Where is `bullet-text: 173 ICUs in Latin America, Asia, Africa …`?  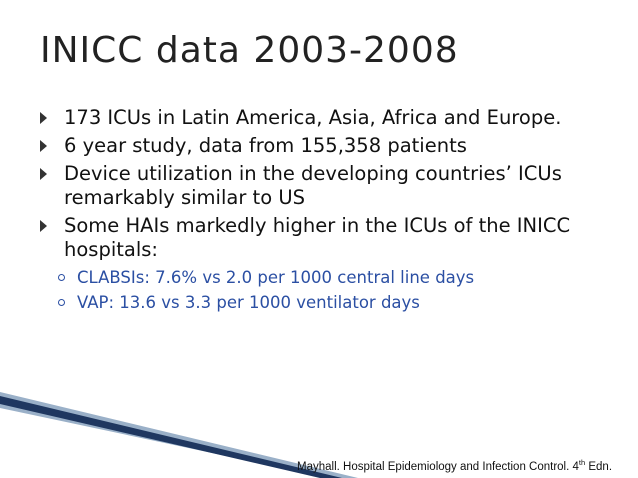 bullet-text: 173 ICUs in Latin America, Asia, Africa … is located at coordinates (313, 117).